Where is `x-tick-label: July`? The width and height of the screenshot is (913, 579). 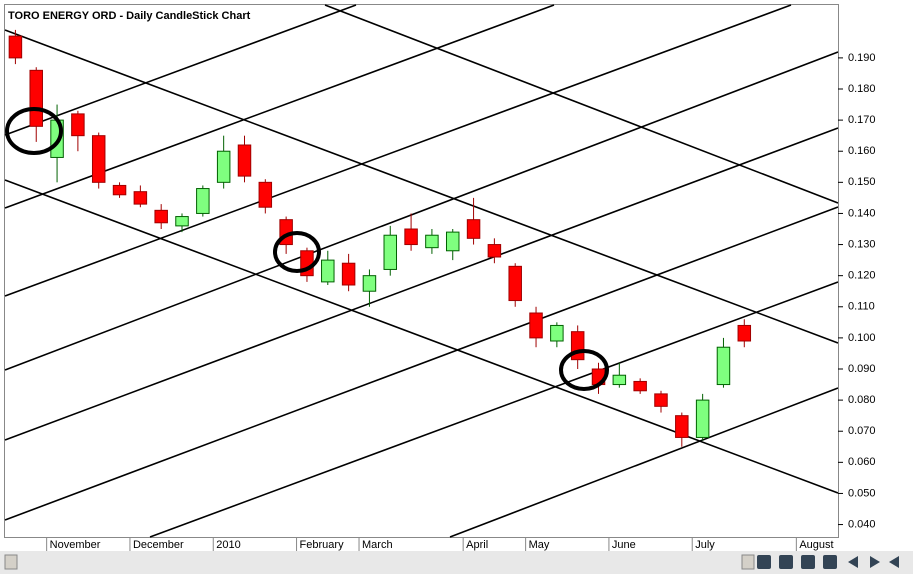 x-tick-label: July is located at coordinates (705, 545).